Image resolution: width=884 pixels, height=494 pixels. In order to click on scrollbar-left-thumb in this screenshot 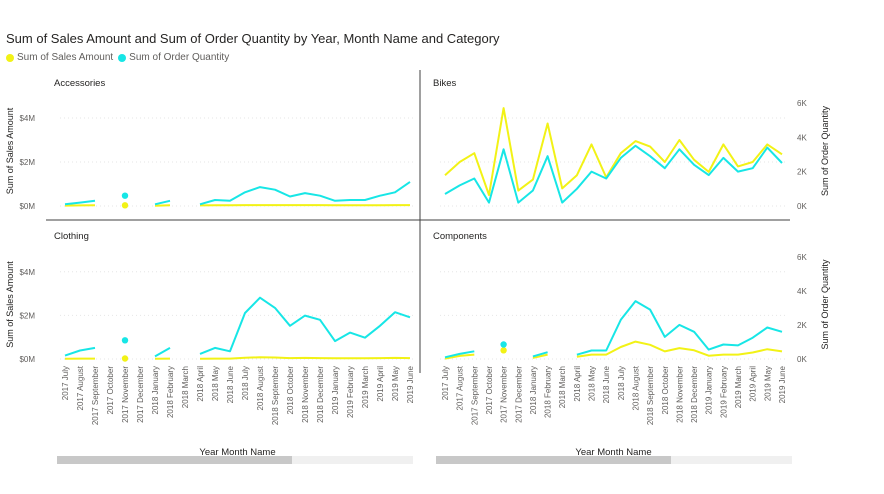, I will do `click(174, 460)`.